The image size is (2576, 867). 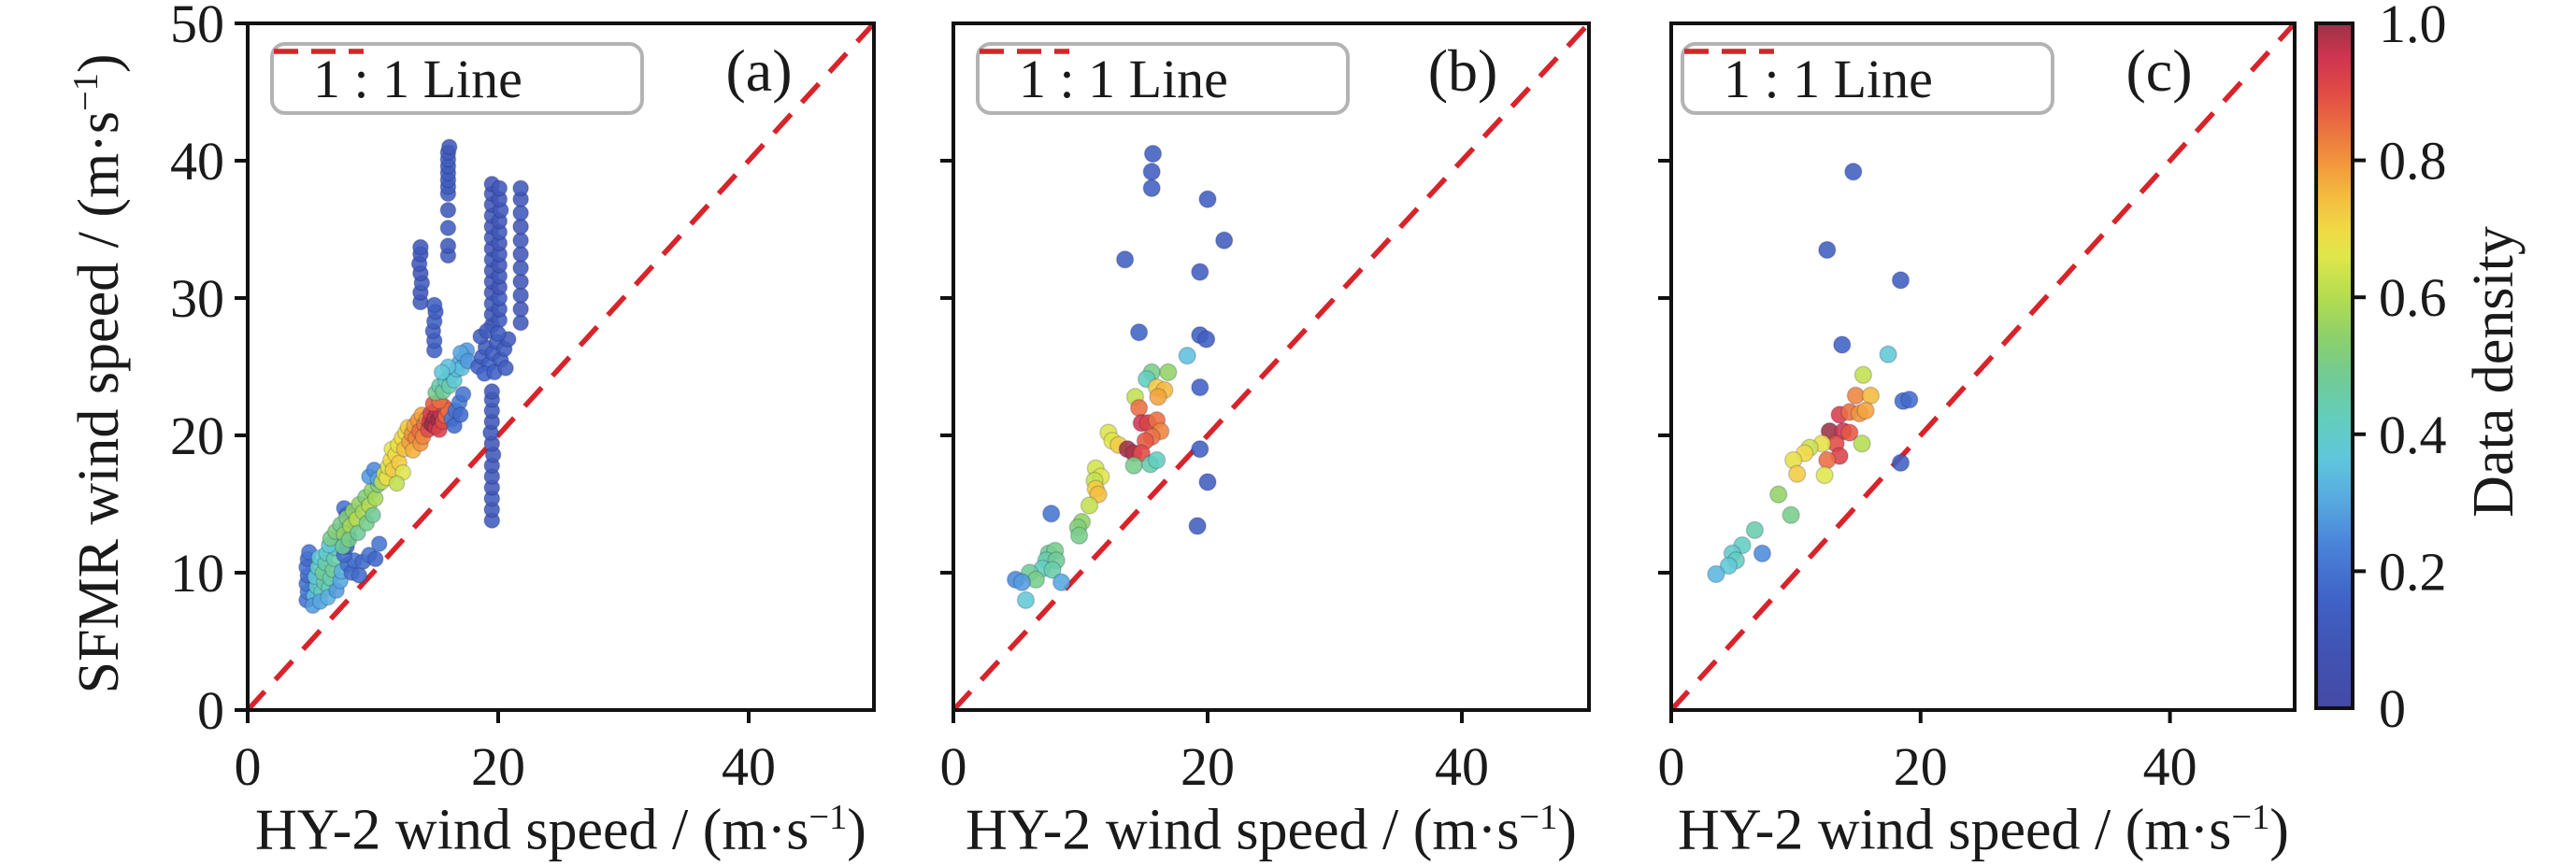 What do you see at coordinates (2250, 817) in the screenshot?
I see `x-axis-label-exponent: −1` at bounding box center [2250, 817].